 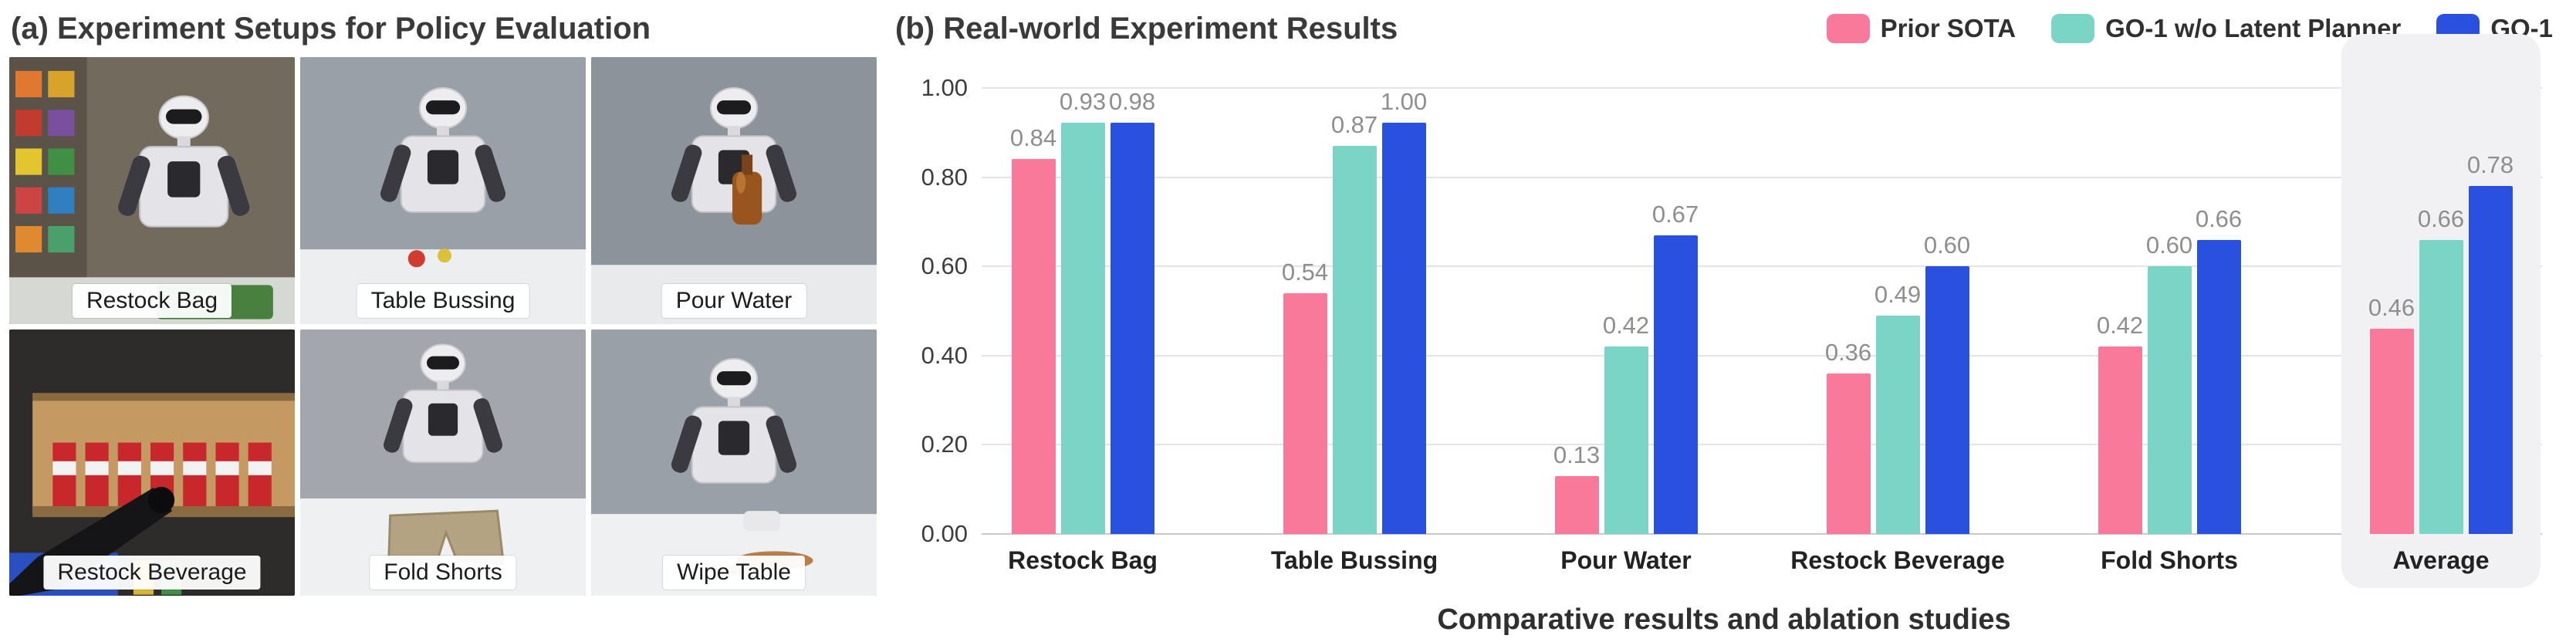 I want to click on category-label: Fold Shorts, so click(x=2169, y=560).